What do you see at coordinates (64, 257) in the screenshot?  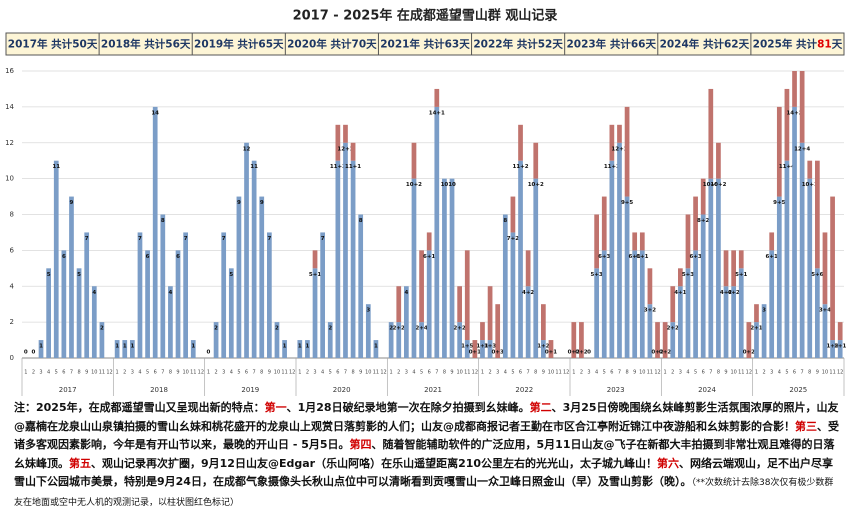 I see `value-label: 6` at bounding box center [64, 257].